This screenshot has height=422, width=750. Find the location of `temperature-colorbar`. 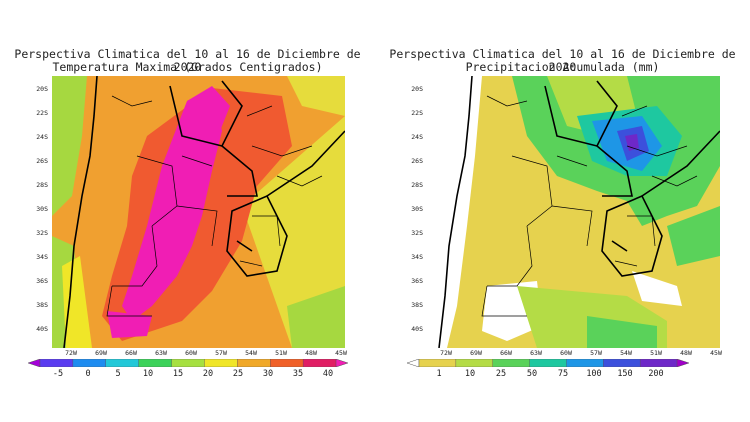

temperature-colorbar is located at coordinates (188, 363).